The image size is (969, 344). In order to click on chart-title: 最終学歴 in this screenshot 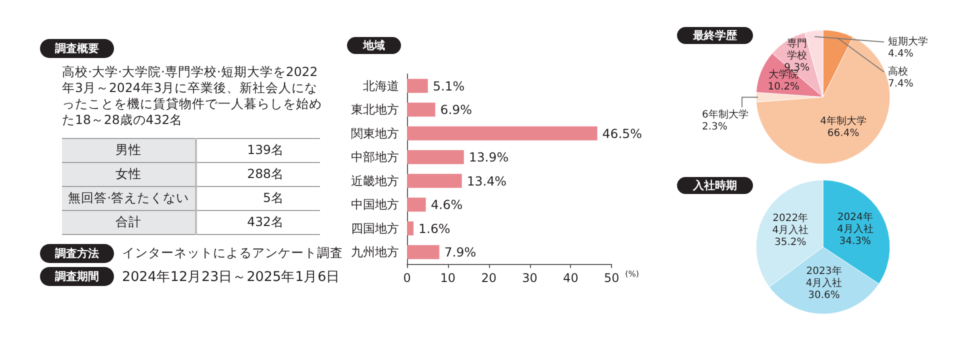, I will do `click(715, 35)`.